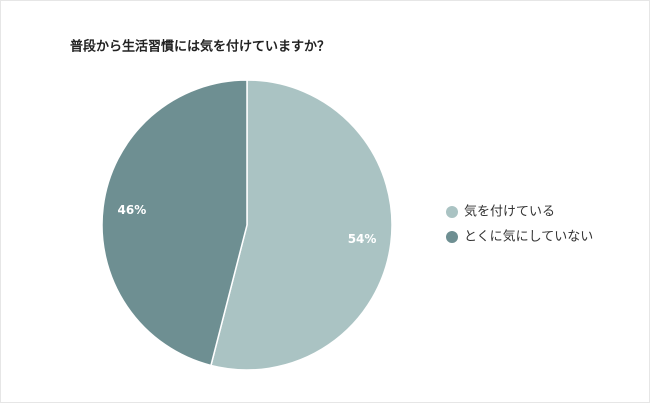 The width and height of the screenshot is (650, 403). What do you see at coordinates (528, 237) in the screenshot?
I see `legend-label: とくに気にしていない` at bounding box center [528, 237].